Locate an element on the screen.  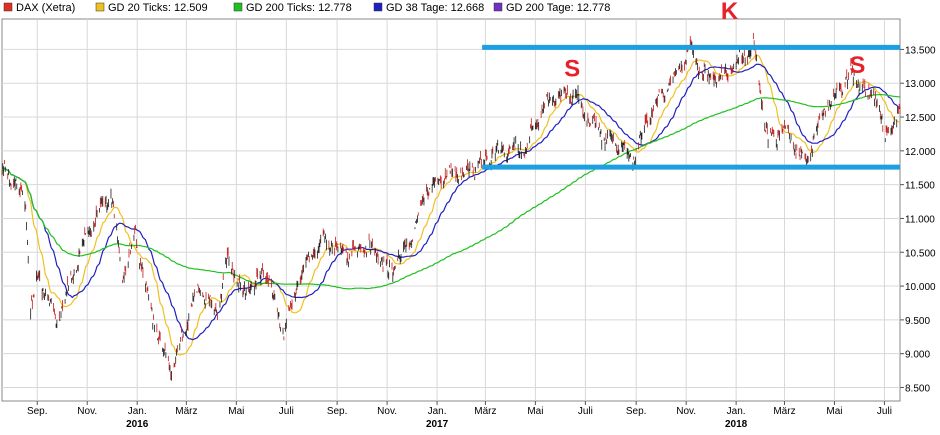
legend-label: GD 38 Tage: 12.668 is located at coordinates (435, 8).